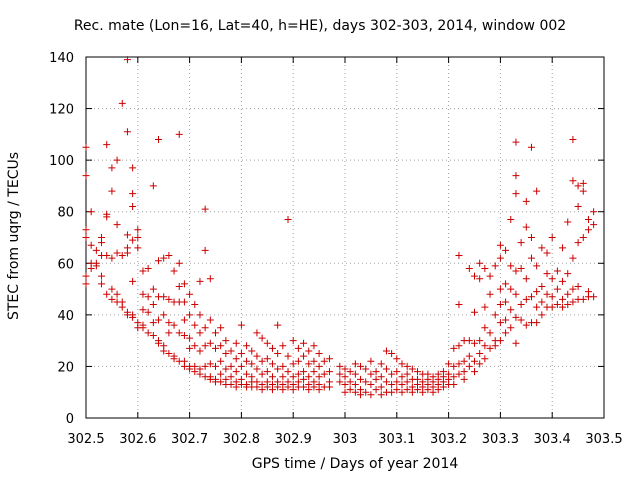 The width and height of the screenshot is (640, 480). Describe the element at coordinates (189, 439) in the screenshot. I see `x-tick-label: 302.7` at that location.